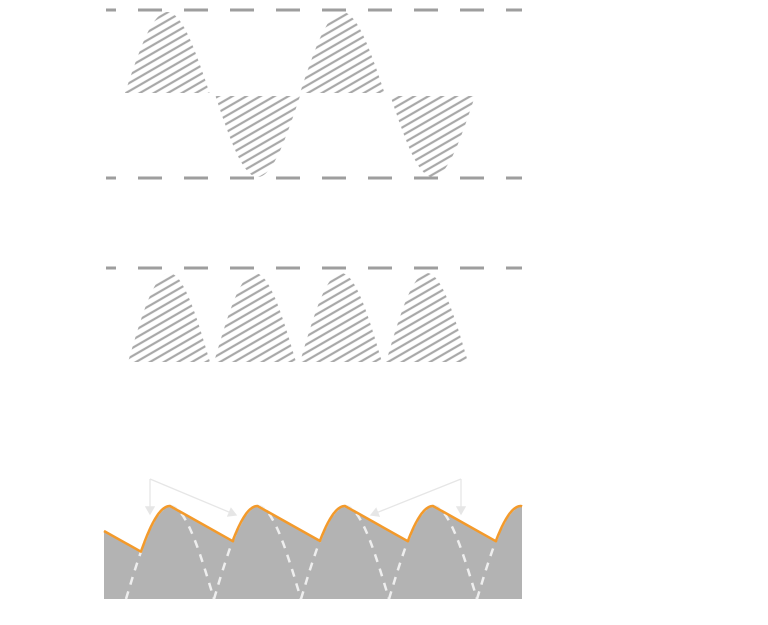 This screenshot has width=768, height=625. I want to click on filtered-output-panel, so click(313, 539).